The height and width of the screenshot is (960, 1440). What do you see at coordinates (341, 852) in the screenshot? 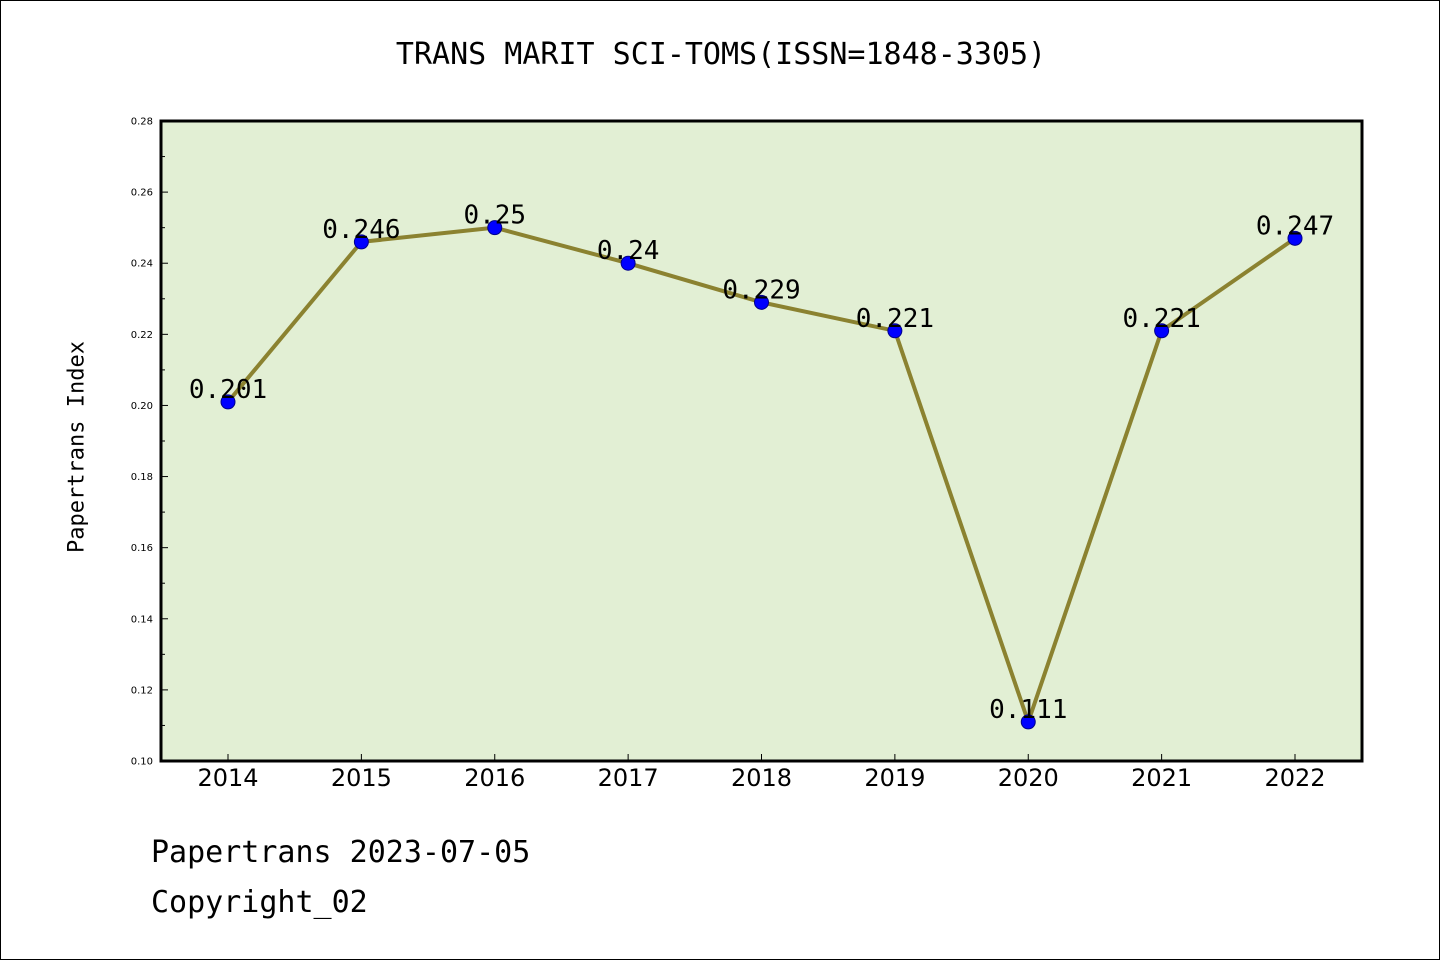
I see `footer-date: Papertrans 2023-07-05` at bounding box center [341, 852].